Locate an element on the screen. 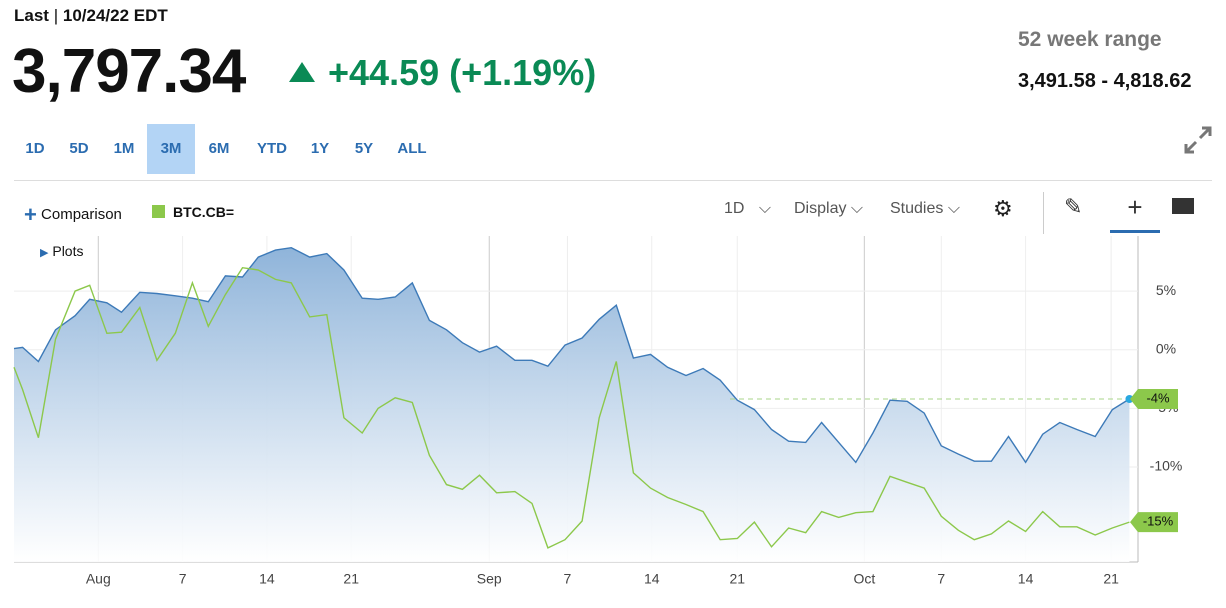 The height and width of the screenshot is (608, 1226). x-tick-label: Oct is located at coordinates (864, 579).